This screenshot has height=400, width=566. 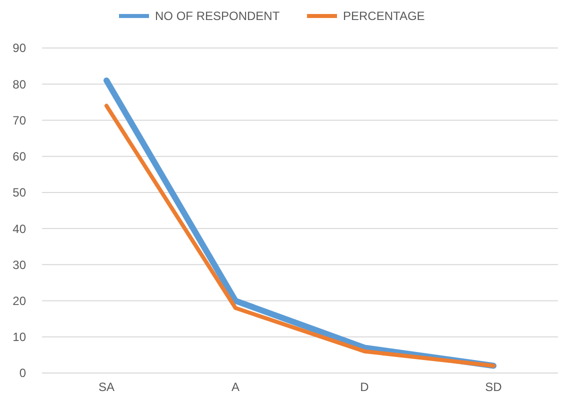 What do you see at coordinates (19, 229) in the screenshot?
I see `y-tick-label: 40` at bounding box center [19, 229].